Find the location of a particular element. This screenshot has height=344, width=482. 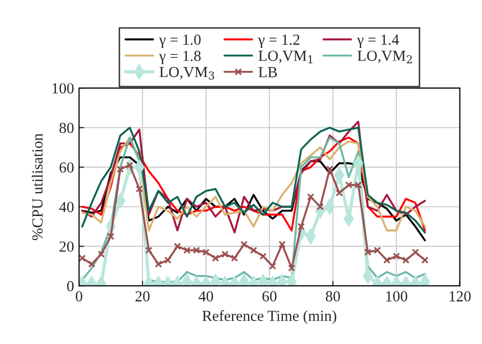

legend-label: LO,VM$_{1}$ is located at coordinates (285, 57).